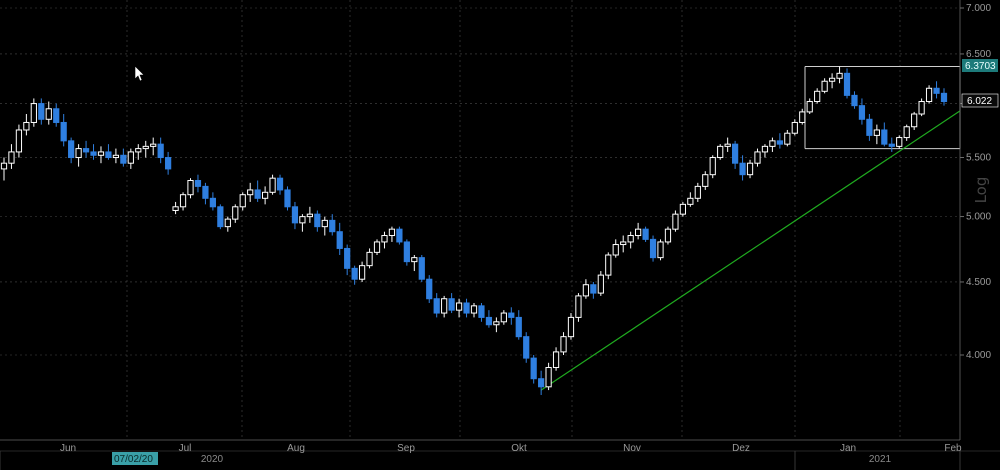 The height and width of the screenshot is (470, 1000). Describe the element at coordinates (978, 282) in the screenshot. I see `y-tick-label: 4.500` at that location.